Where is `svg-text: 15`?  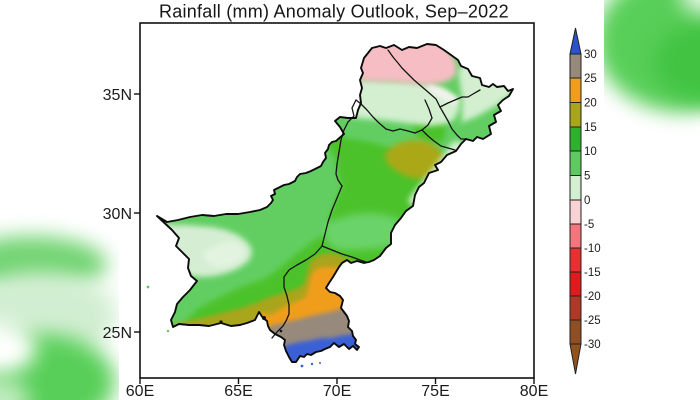 svg-text: 15 is located at coordinates (590, 128).